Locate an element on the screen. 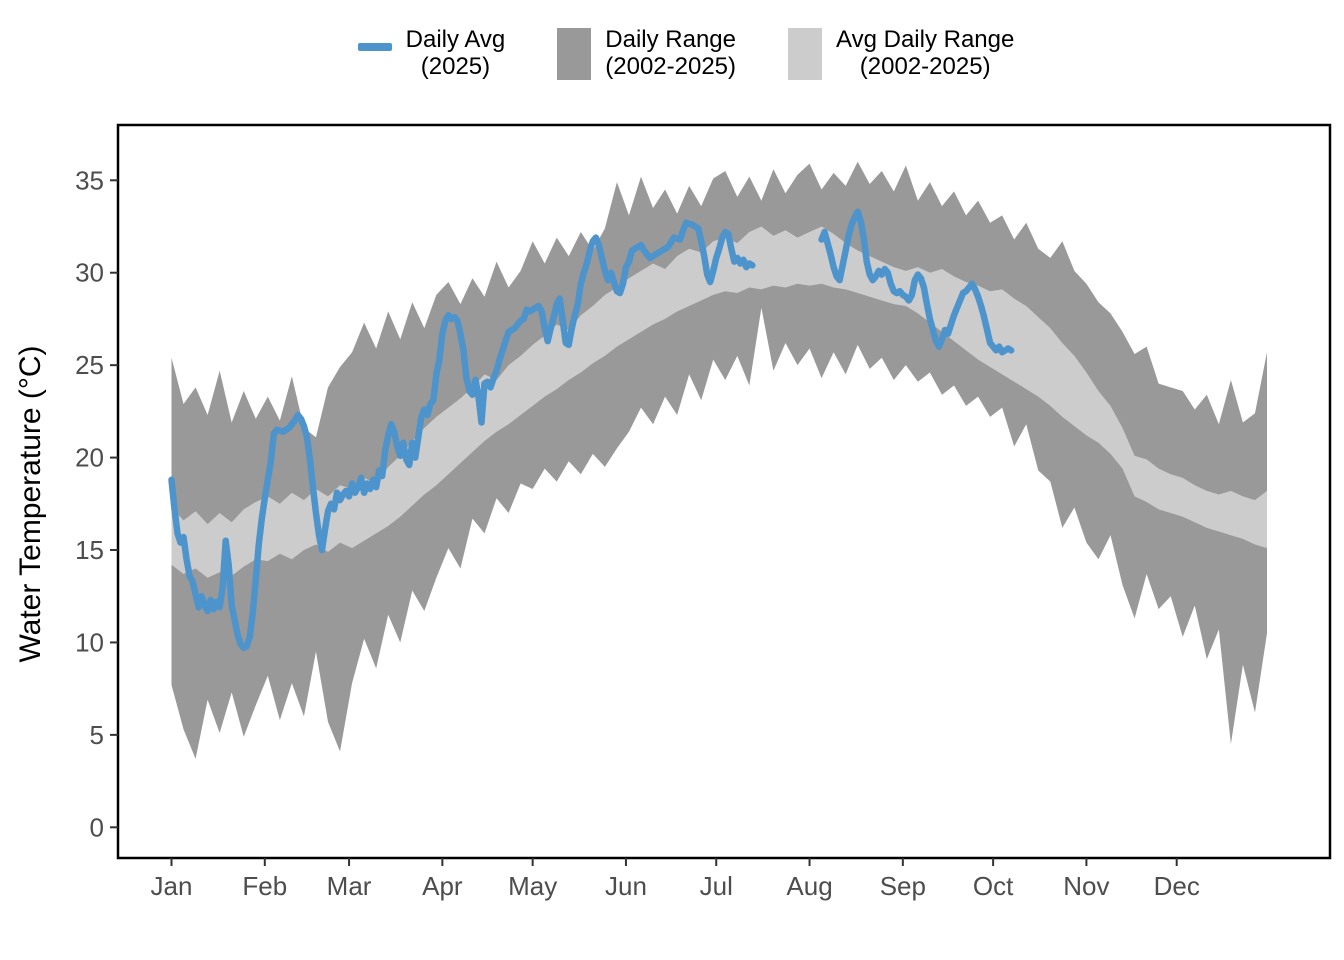 This screenshot has height=960, width=1344. y-tick-label: 0 is located at coordinates (97, 827).